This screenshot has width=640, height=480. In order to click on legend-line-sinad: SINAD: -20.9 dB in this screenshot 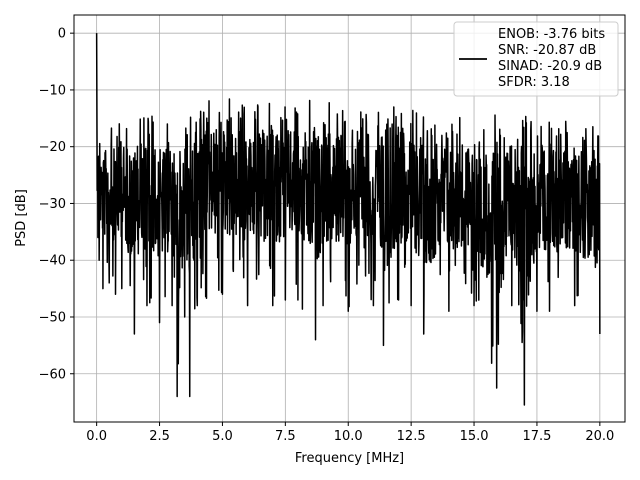, I will do `click(550, 66)`.